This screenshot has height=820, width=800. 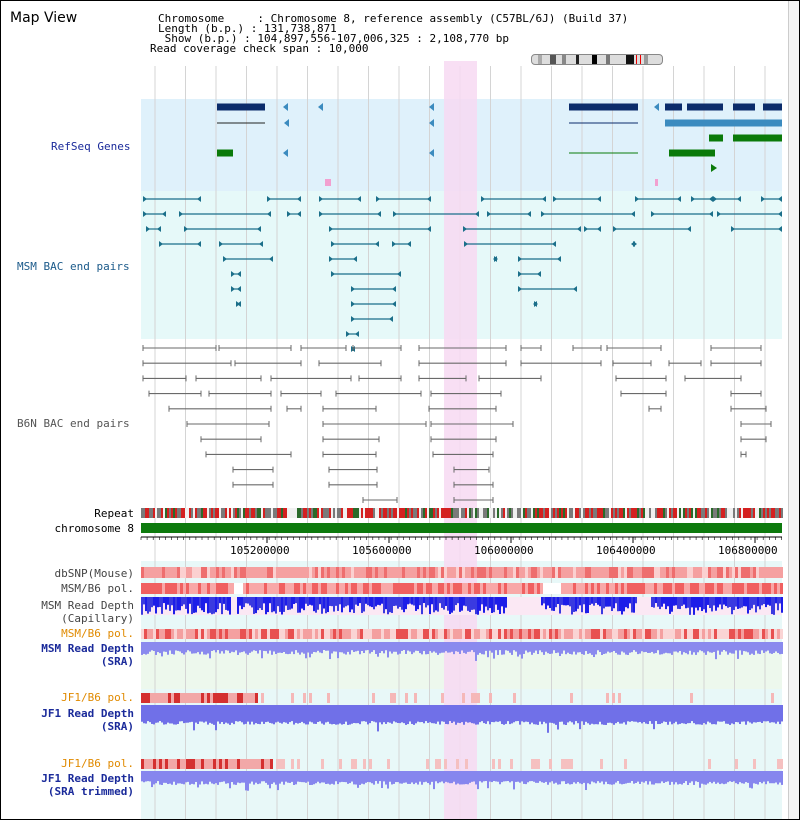 I want to click on chromosome-ideogram, so click(x=597, y=59).